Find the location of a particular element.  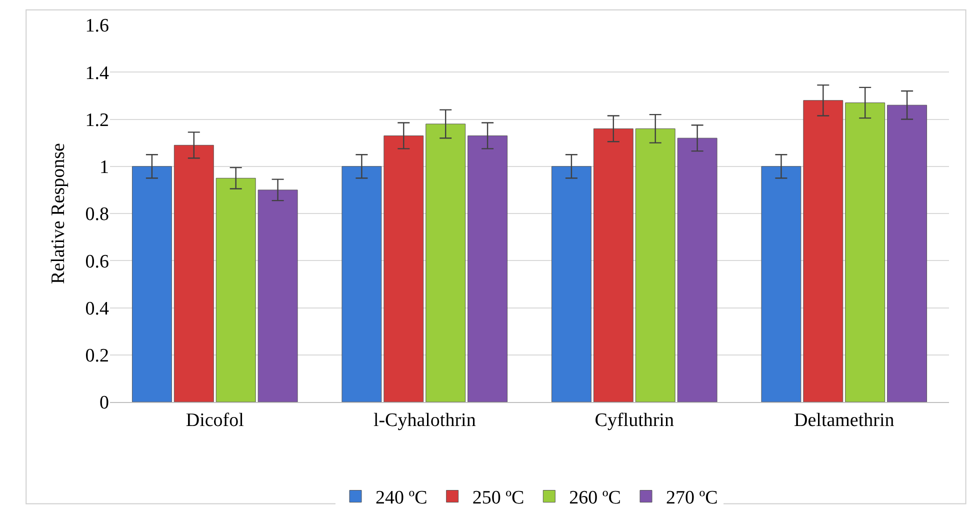

y-axis-title: Relative Response is located at coordinates (59, 213).